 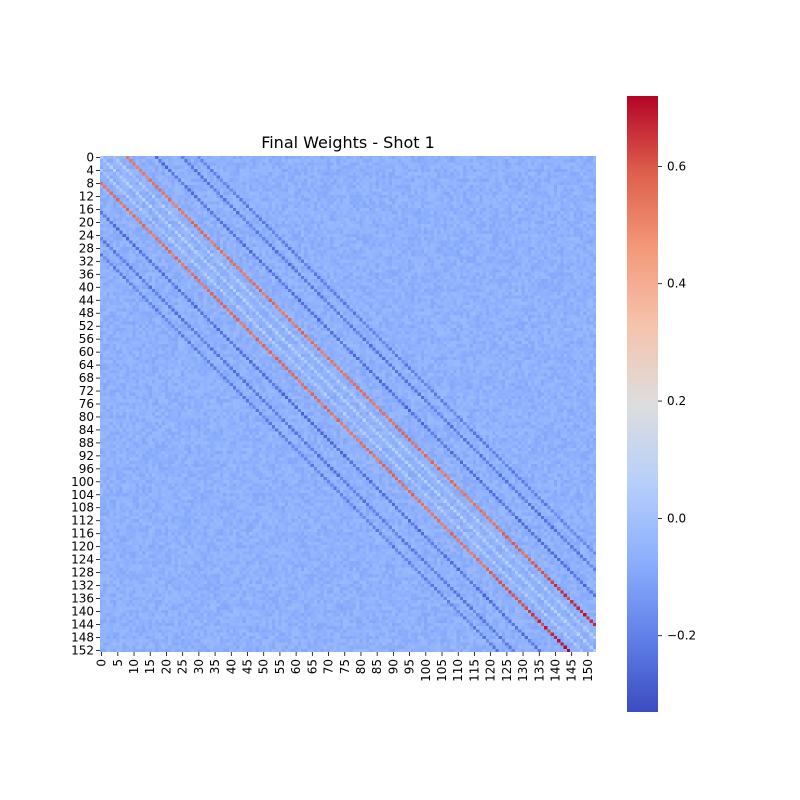 What do you see at coordinates (86, 365) in the screenshot?
I see `y-tick-label: 64` at bounding box center [86, 365].